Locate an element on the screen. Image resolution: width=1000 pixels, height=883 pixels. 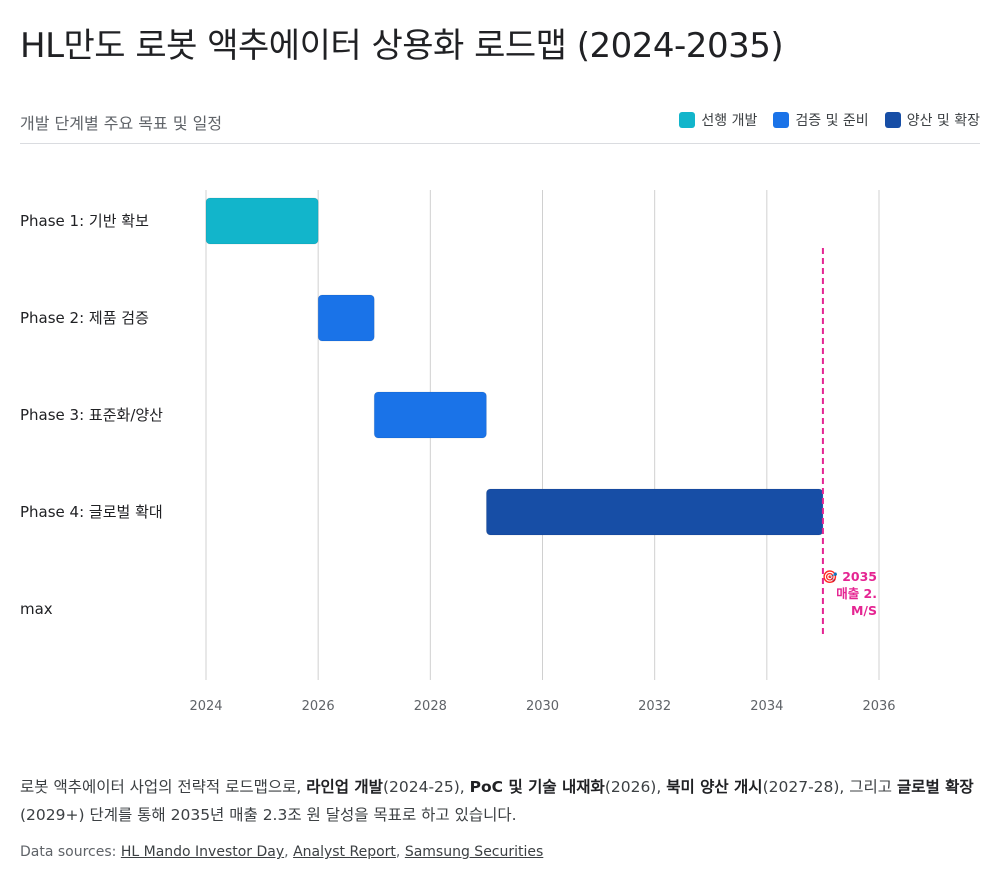
y-category-label: Phase 2: 제품 검증 is located at coordinates (84, 318).